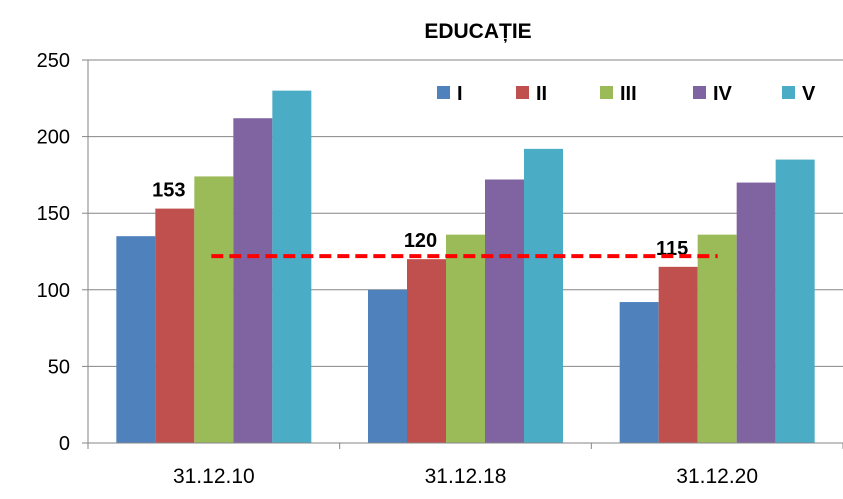  I want to click on legend-label-iii: III, so click(628, 94).